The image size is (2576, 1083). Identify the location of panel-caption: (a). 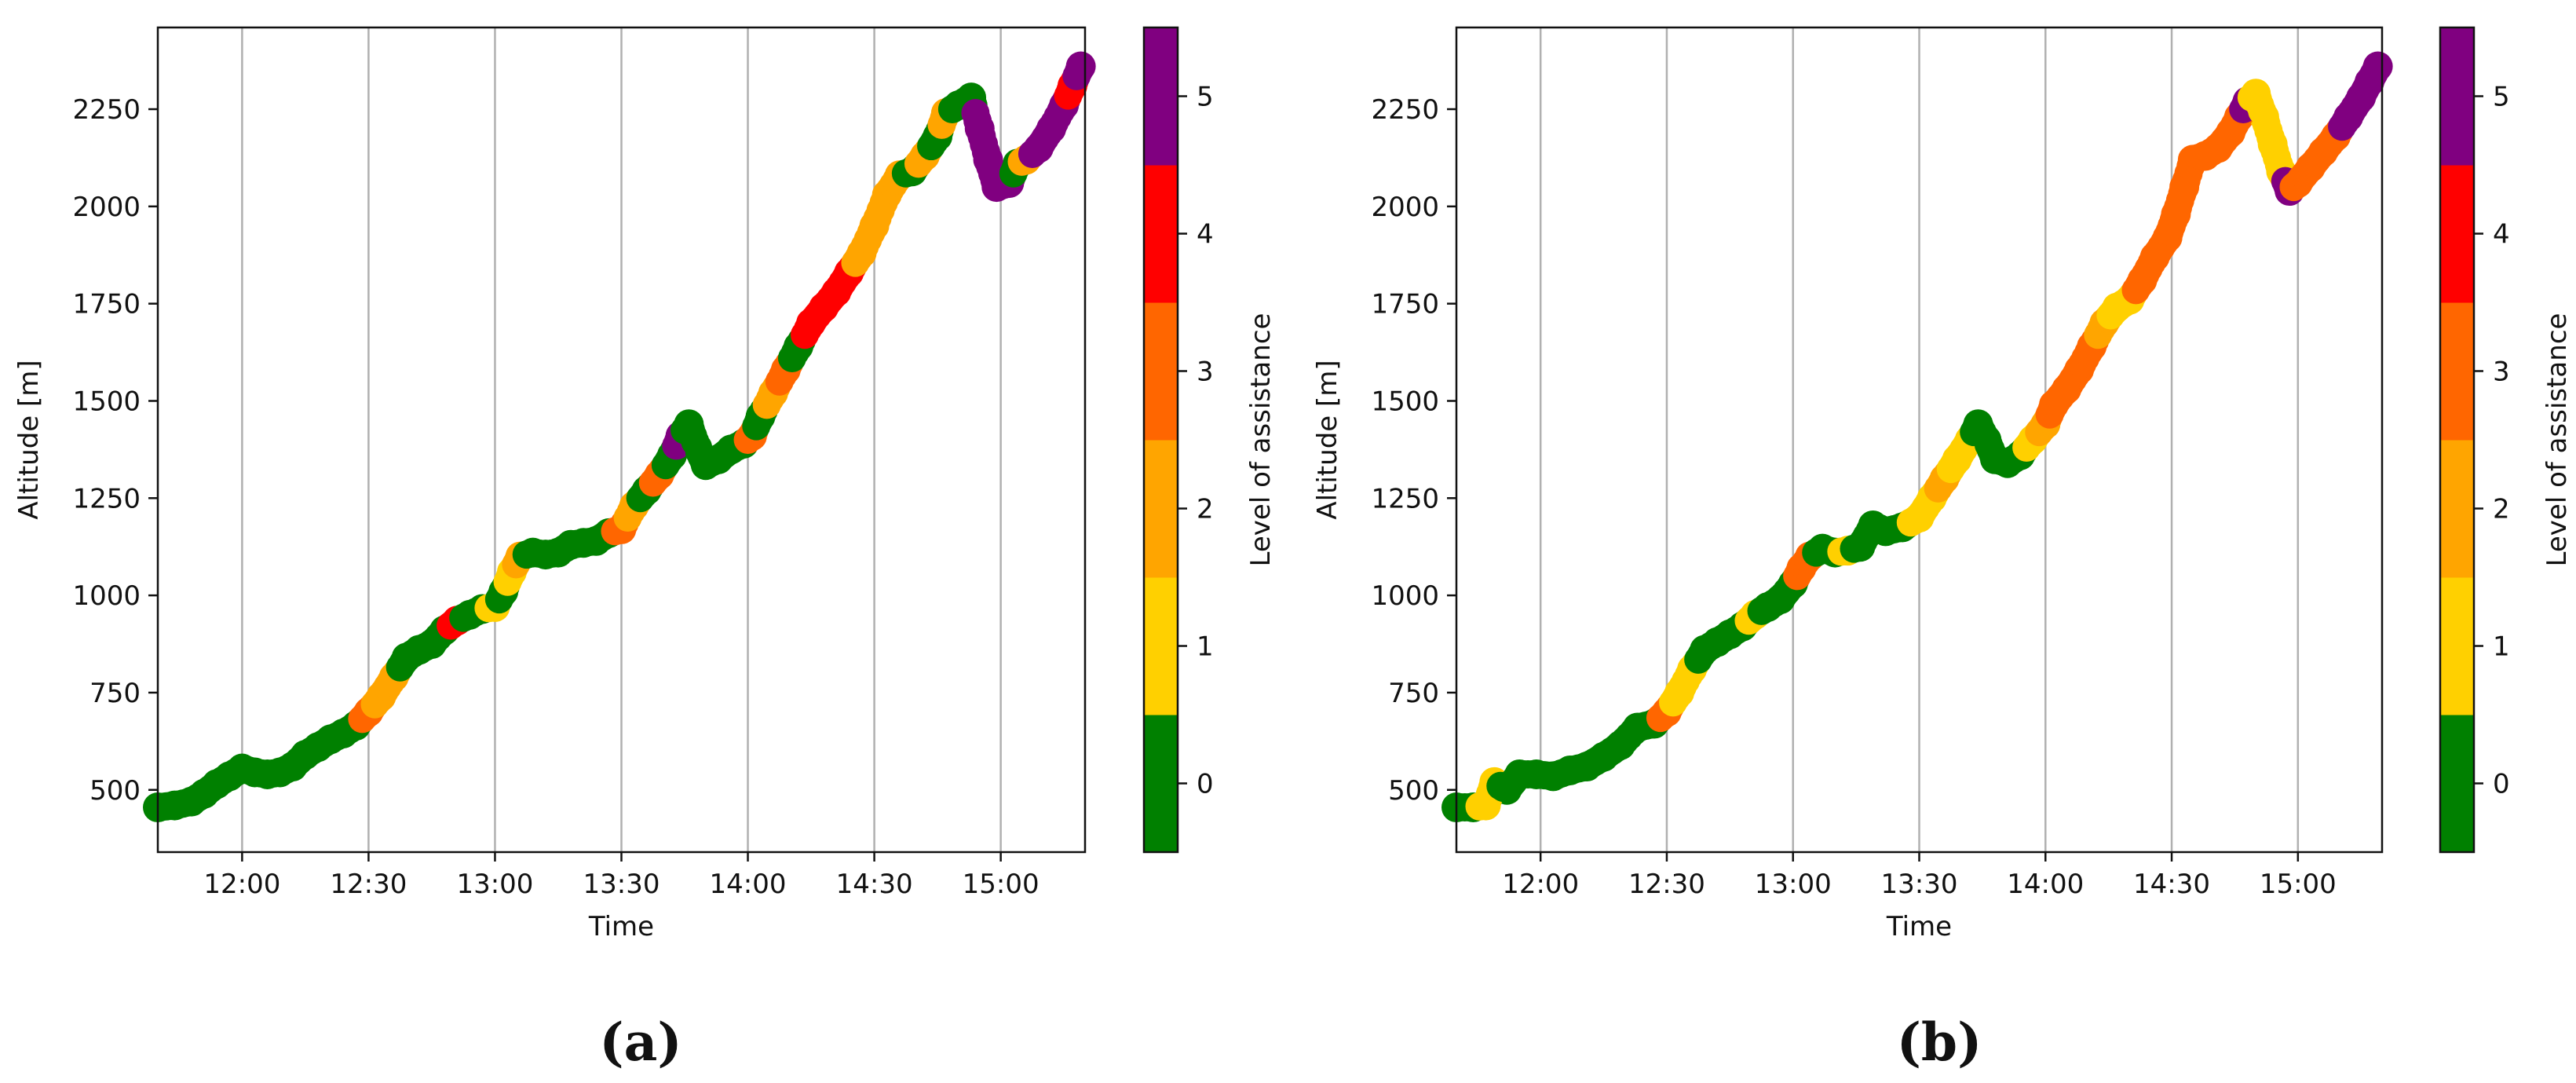
(640, 1043).